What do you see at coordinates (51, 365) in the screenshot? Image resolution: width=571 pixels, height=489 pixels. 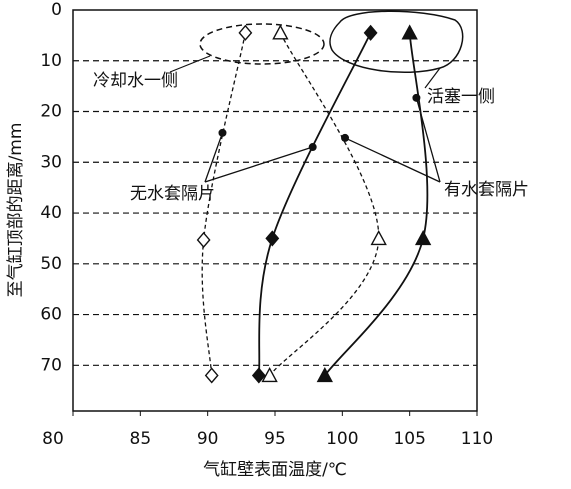 I see `y-tick-label: 70` at bounding box center [51, 365].